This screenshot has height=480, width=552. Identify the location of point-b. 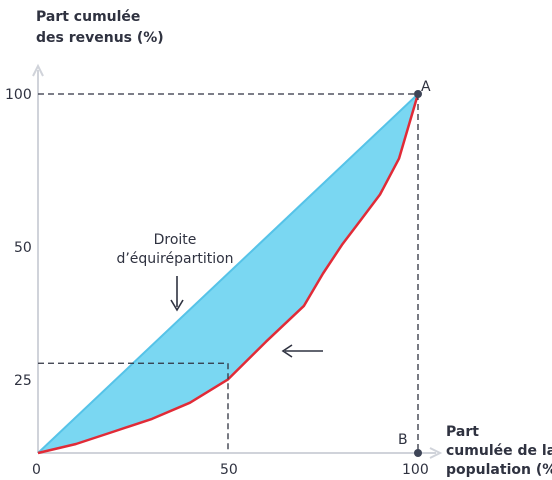
(418, 453).